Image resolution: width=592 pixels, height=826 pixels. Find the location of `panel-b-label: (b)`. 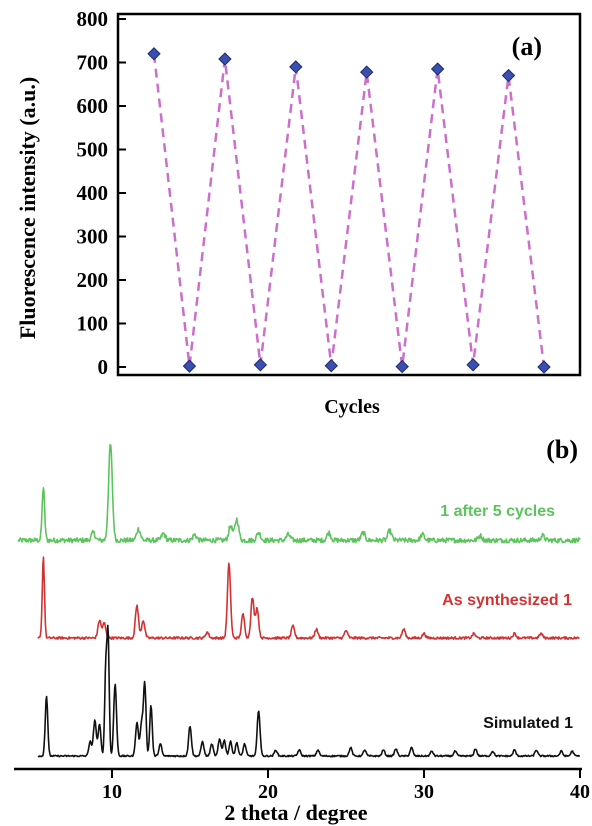

panel-b-label: (b) is located at coordinates (562, 449).